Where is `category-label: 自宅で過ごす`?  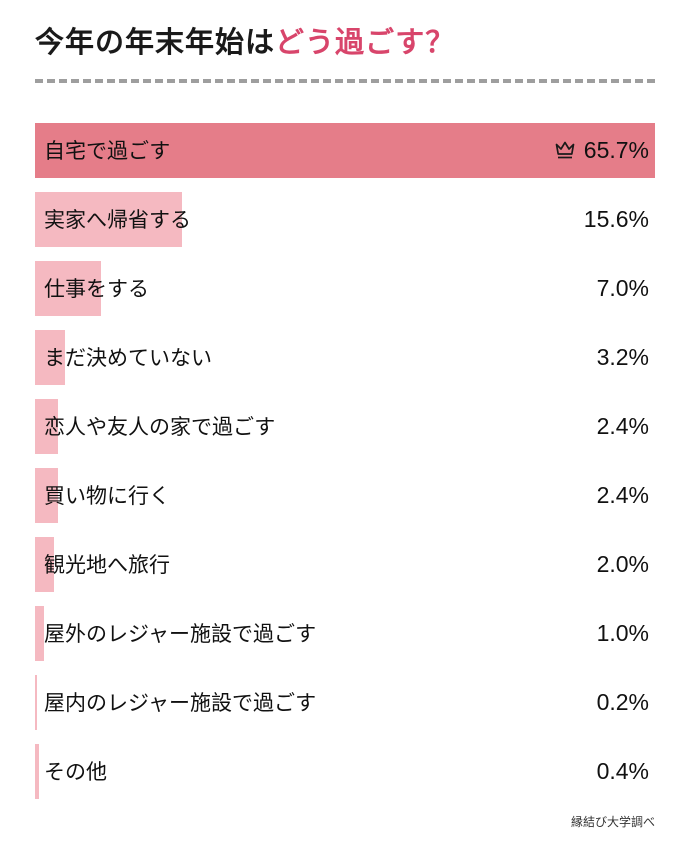 category-label: 自宅で過ごす is located at coordinates (107, 152).